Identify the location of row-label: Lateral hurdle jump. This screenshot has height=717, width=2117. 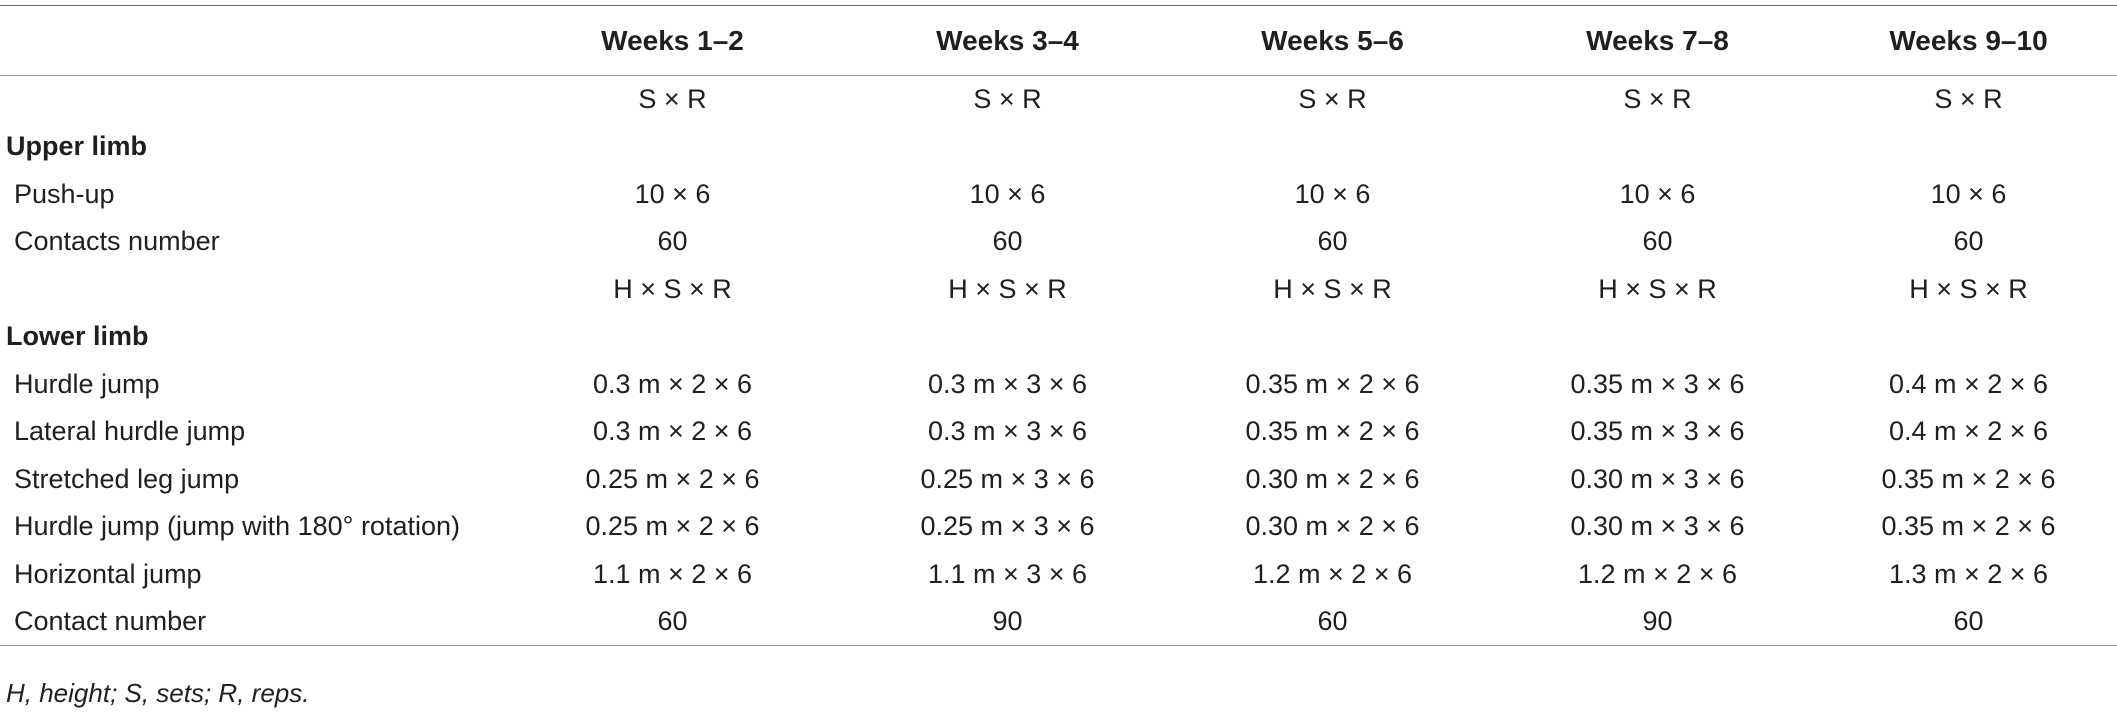
(130, 431).